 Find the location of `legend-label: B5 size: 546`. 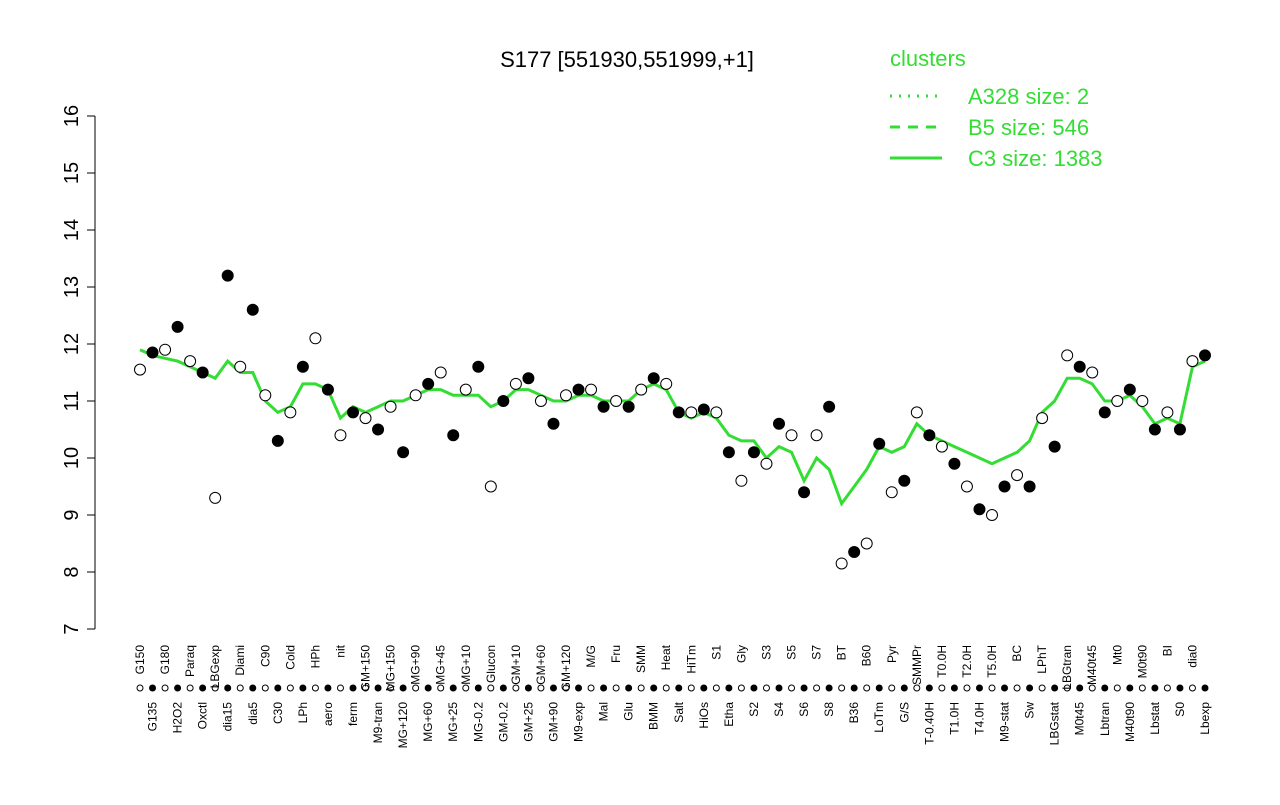

legend-label: B5 size: 546 is located at coordinates (1028, 127).